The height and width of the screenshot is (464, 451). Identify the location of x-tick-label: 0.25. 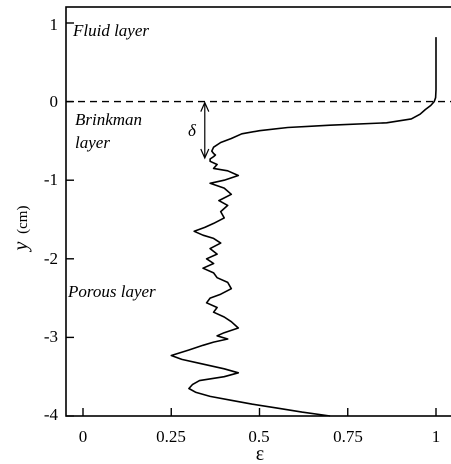
(171, 436).